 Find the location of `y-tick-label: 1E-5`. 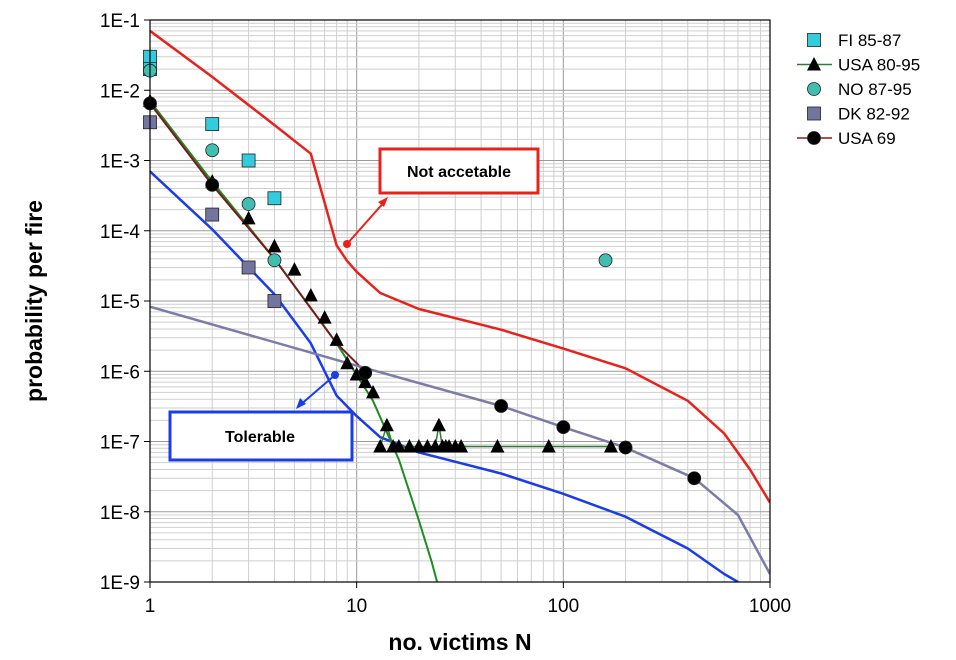

y-tick-label: 1E-5 is located at coordinates (120, 302).